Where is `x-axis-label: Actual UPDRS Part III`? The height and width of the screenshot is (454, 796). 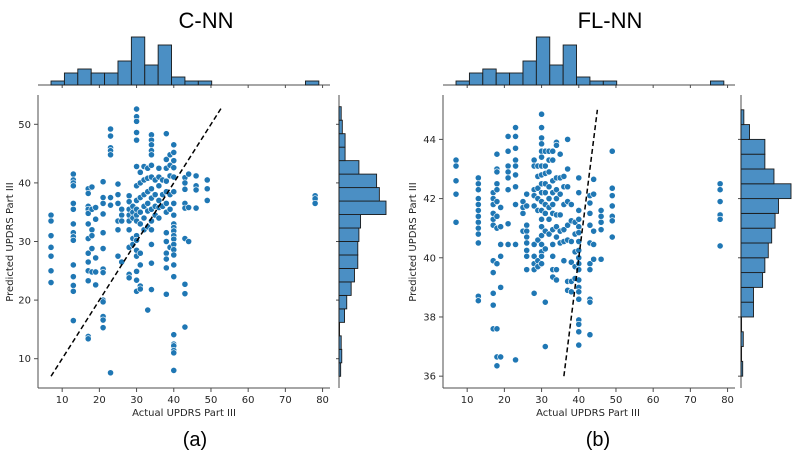 x-axis-label: Actual UPDRS Part III is located at coordinates (184, 413).